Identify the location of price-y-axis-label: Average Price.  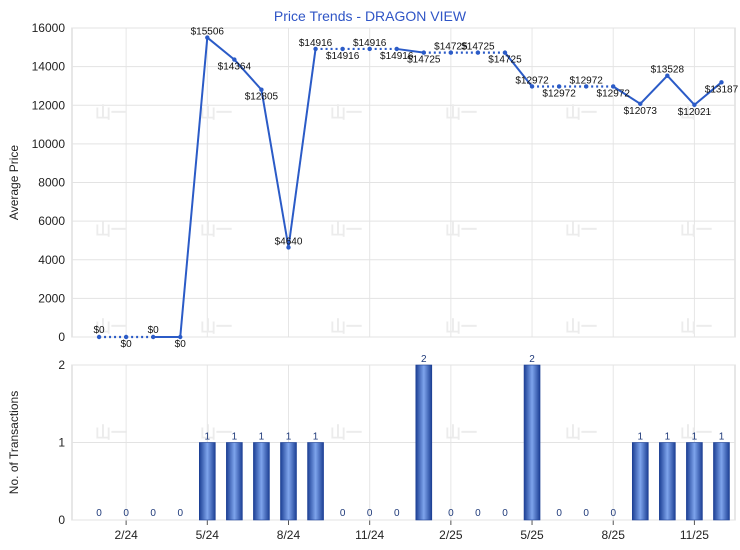
(14, 182).